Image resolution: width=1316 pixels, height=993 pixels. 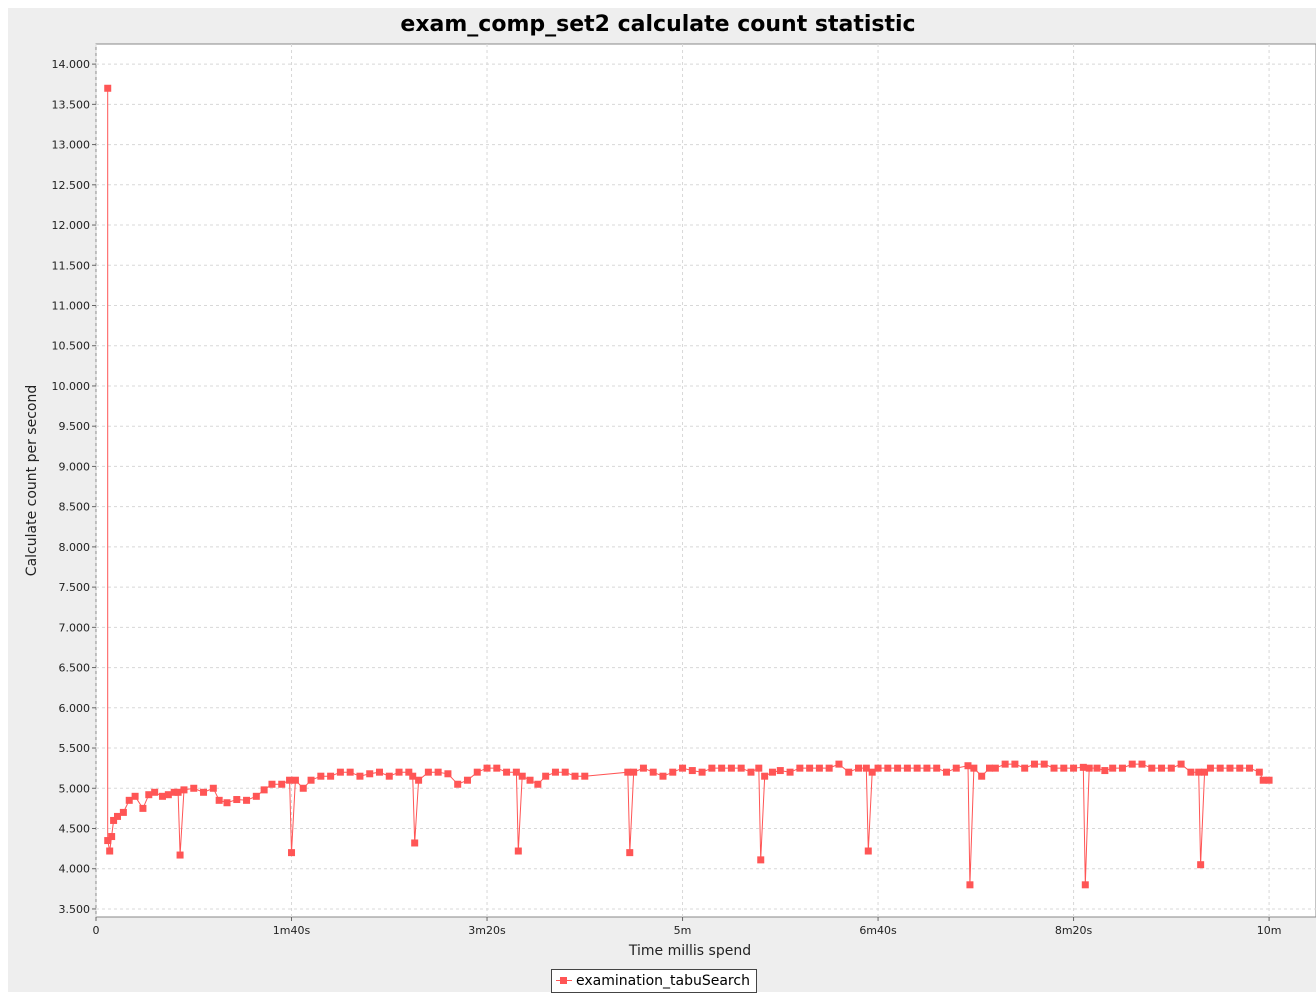 What do you see at coordinates (71, 225) in the screenshot?
I see `y-tick-label: 12.000` at bounding box center [71, 225].